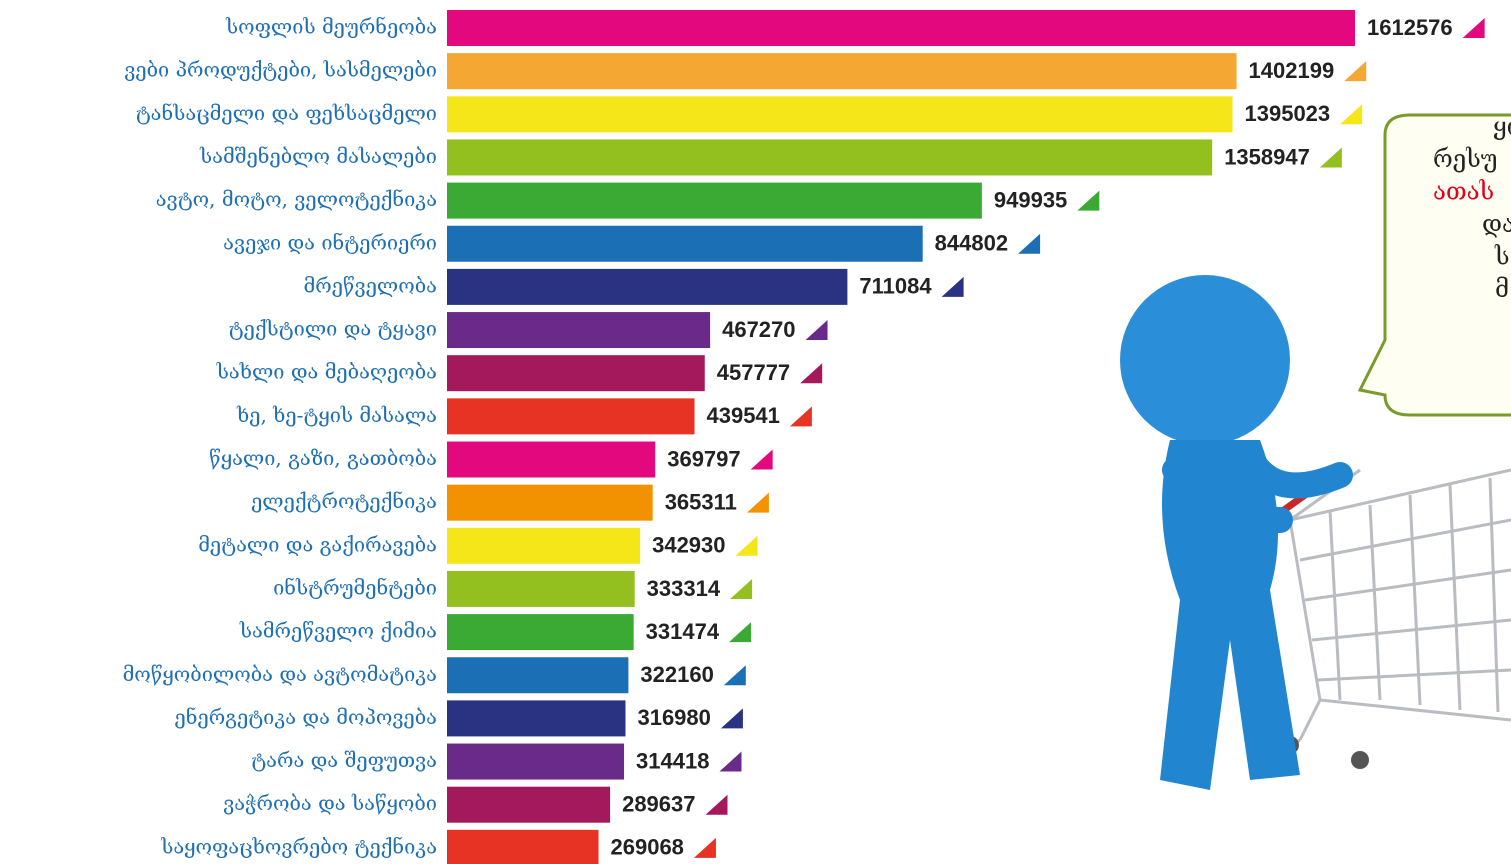 The width and height of the screenshot is (1511, 864). What do you see at coordinates (753, 372) in the screenshot?
I see `value-label: 457777` at bounding box center [753, 372].